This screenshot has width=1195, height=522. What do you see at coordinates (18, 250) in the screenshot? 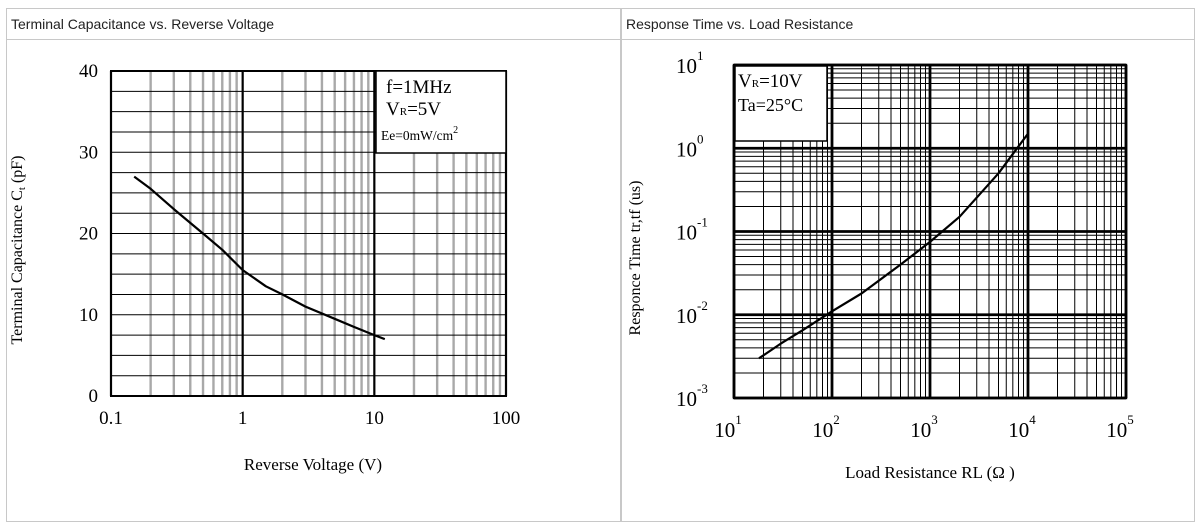
I see `ylabel-capacitance: Terminal Capacitance Ct (pF)` at bounding box center [18, 250].